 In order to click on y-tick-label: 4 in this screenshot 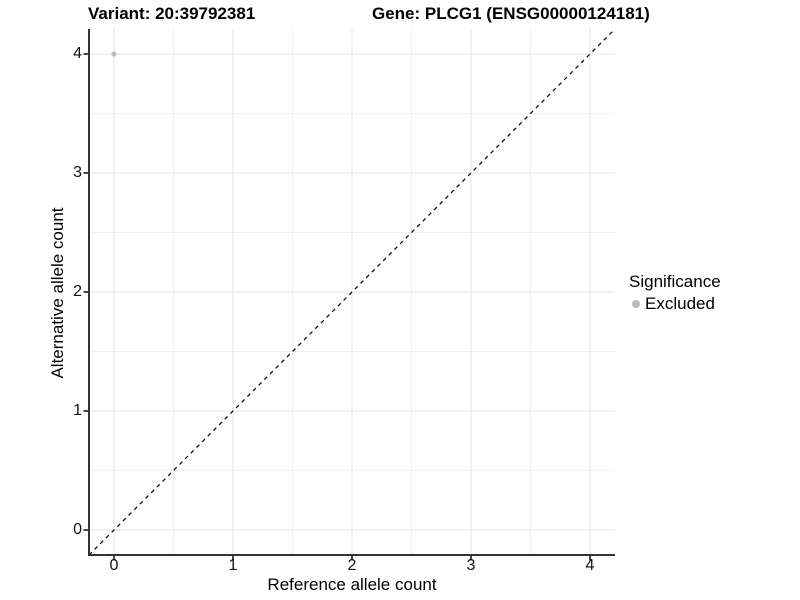, I will do `click(77, 53)`.